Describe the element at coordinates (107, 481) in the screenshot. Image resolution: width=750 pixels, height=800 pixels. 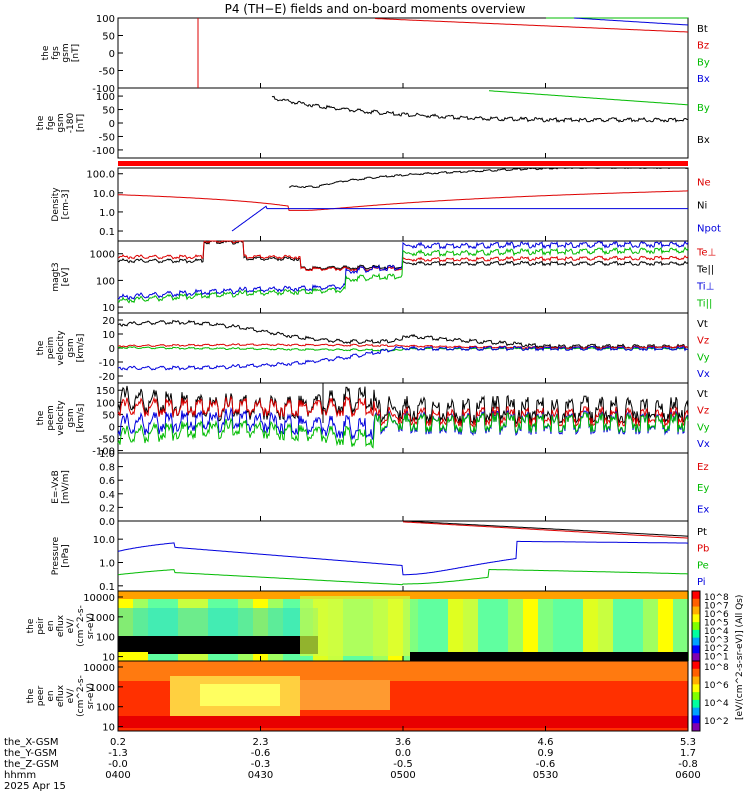
I see `y-tick-label: 0.6` at that location.